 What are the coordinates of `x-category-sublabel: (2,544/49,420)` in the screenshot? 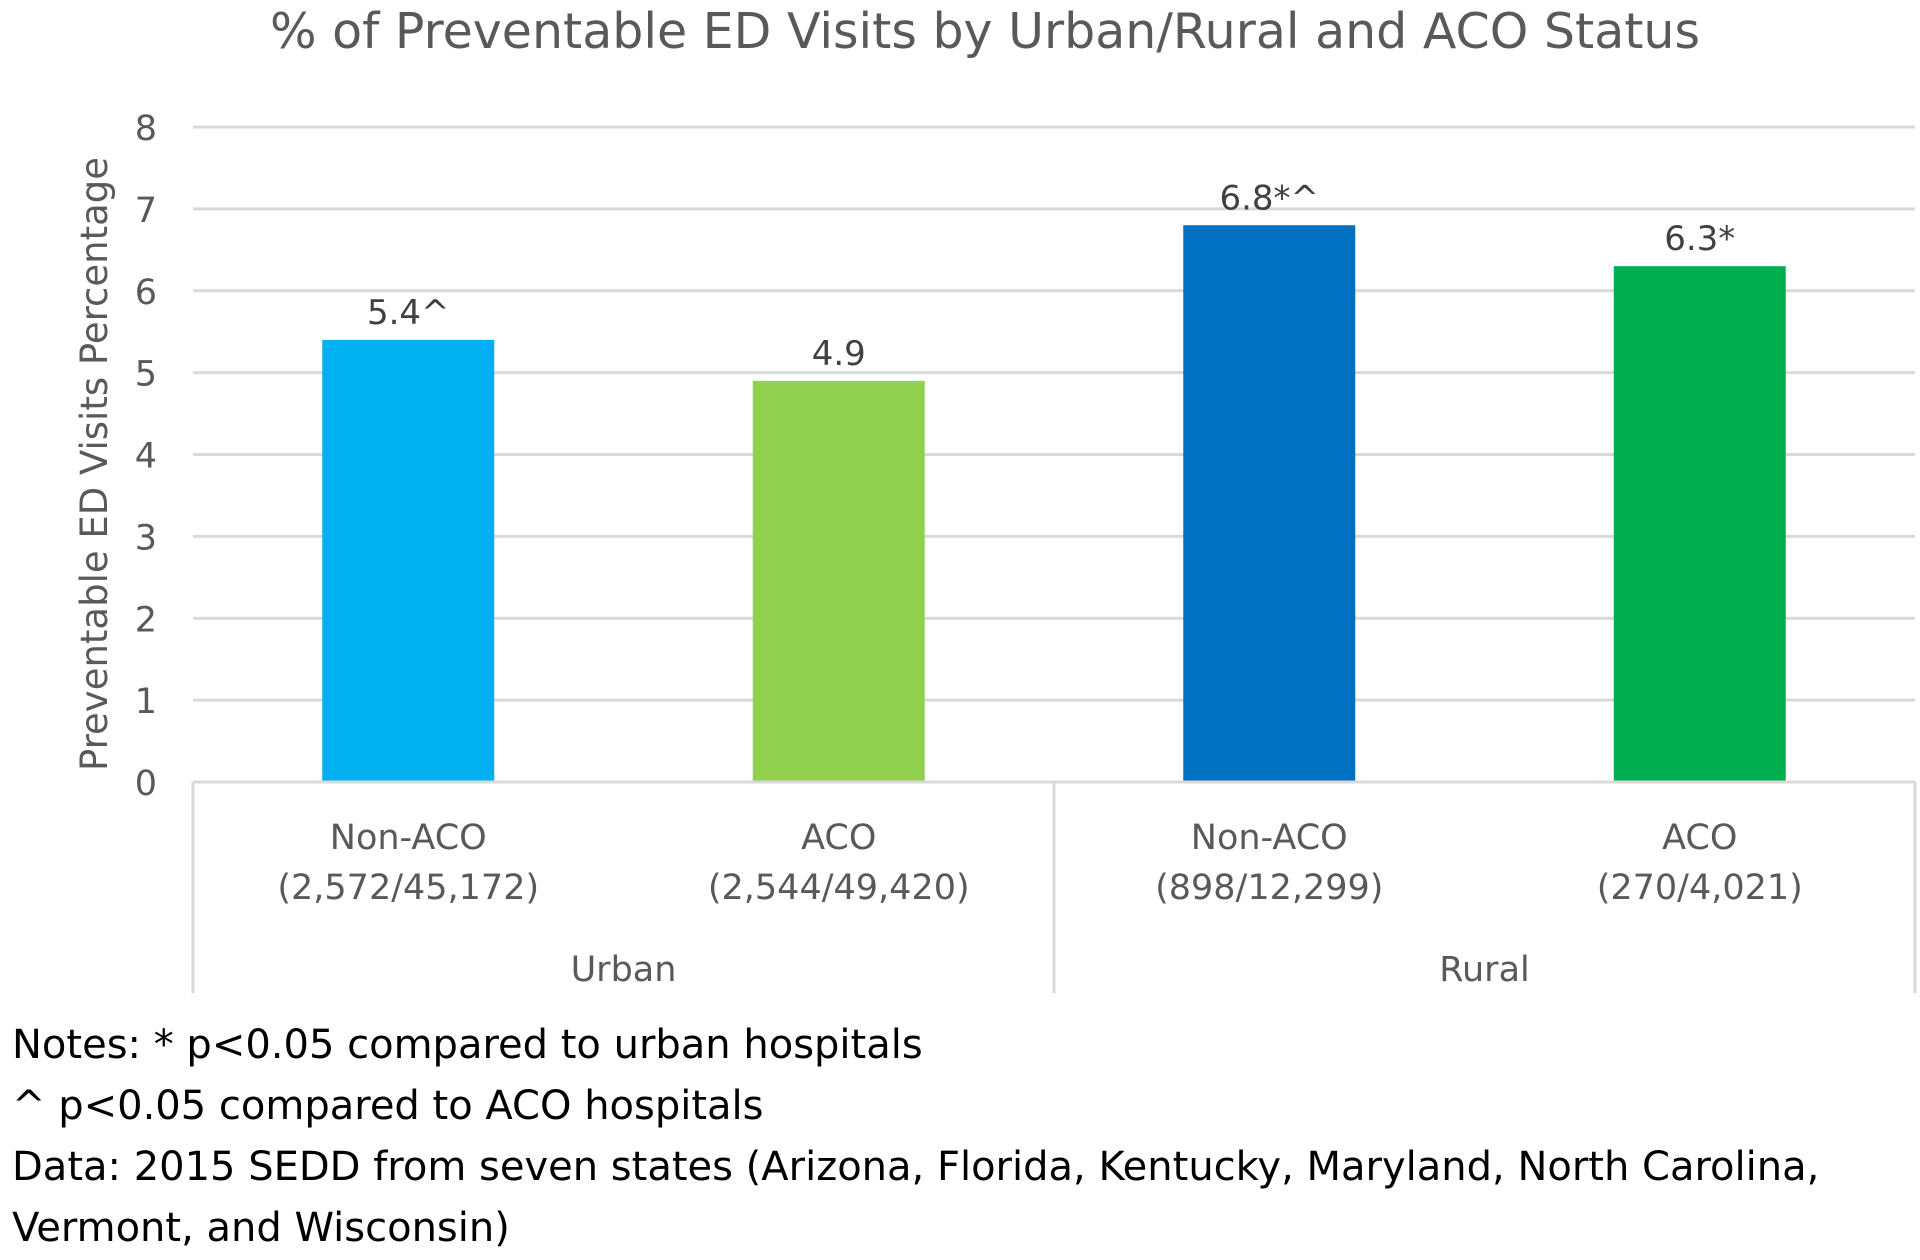 It's located at (839, 888).